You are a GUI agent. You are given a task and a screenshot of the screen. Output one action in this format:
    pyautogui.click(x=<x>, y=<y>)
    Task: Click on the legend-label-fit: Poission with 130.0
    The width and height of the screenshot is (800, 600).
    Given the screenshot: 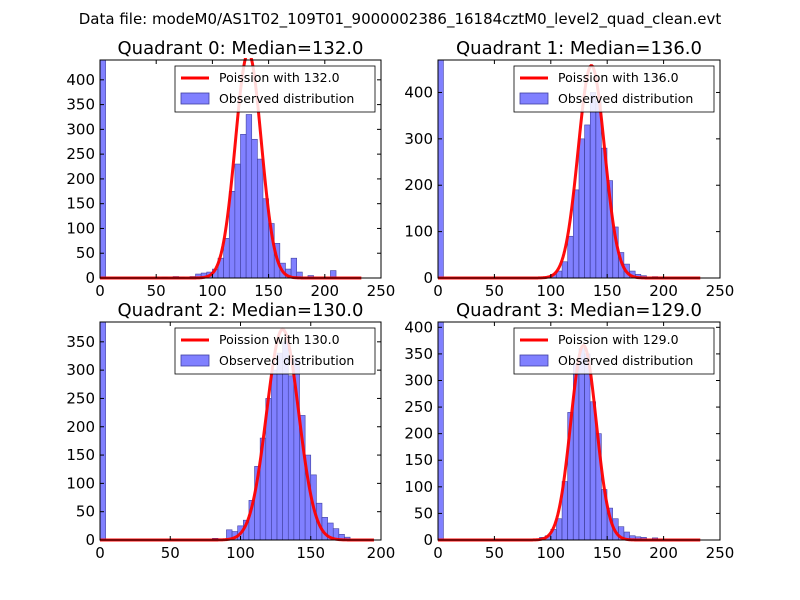 What is the action you would take?
    pyautogui.click(x=279, y=339)
    